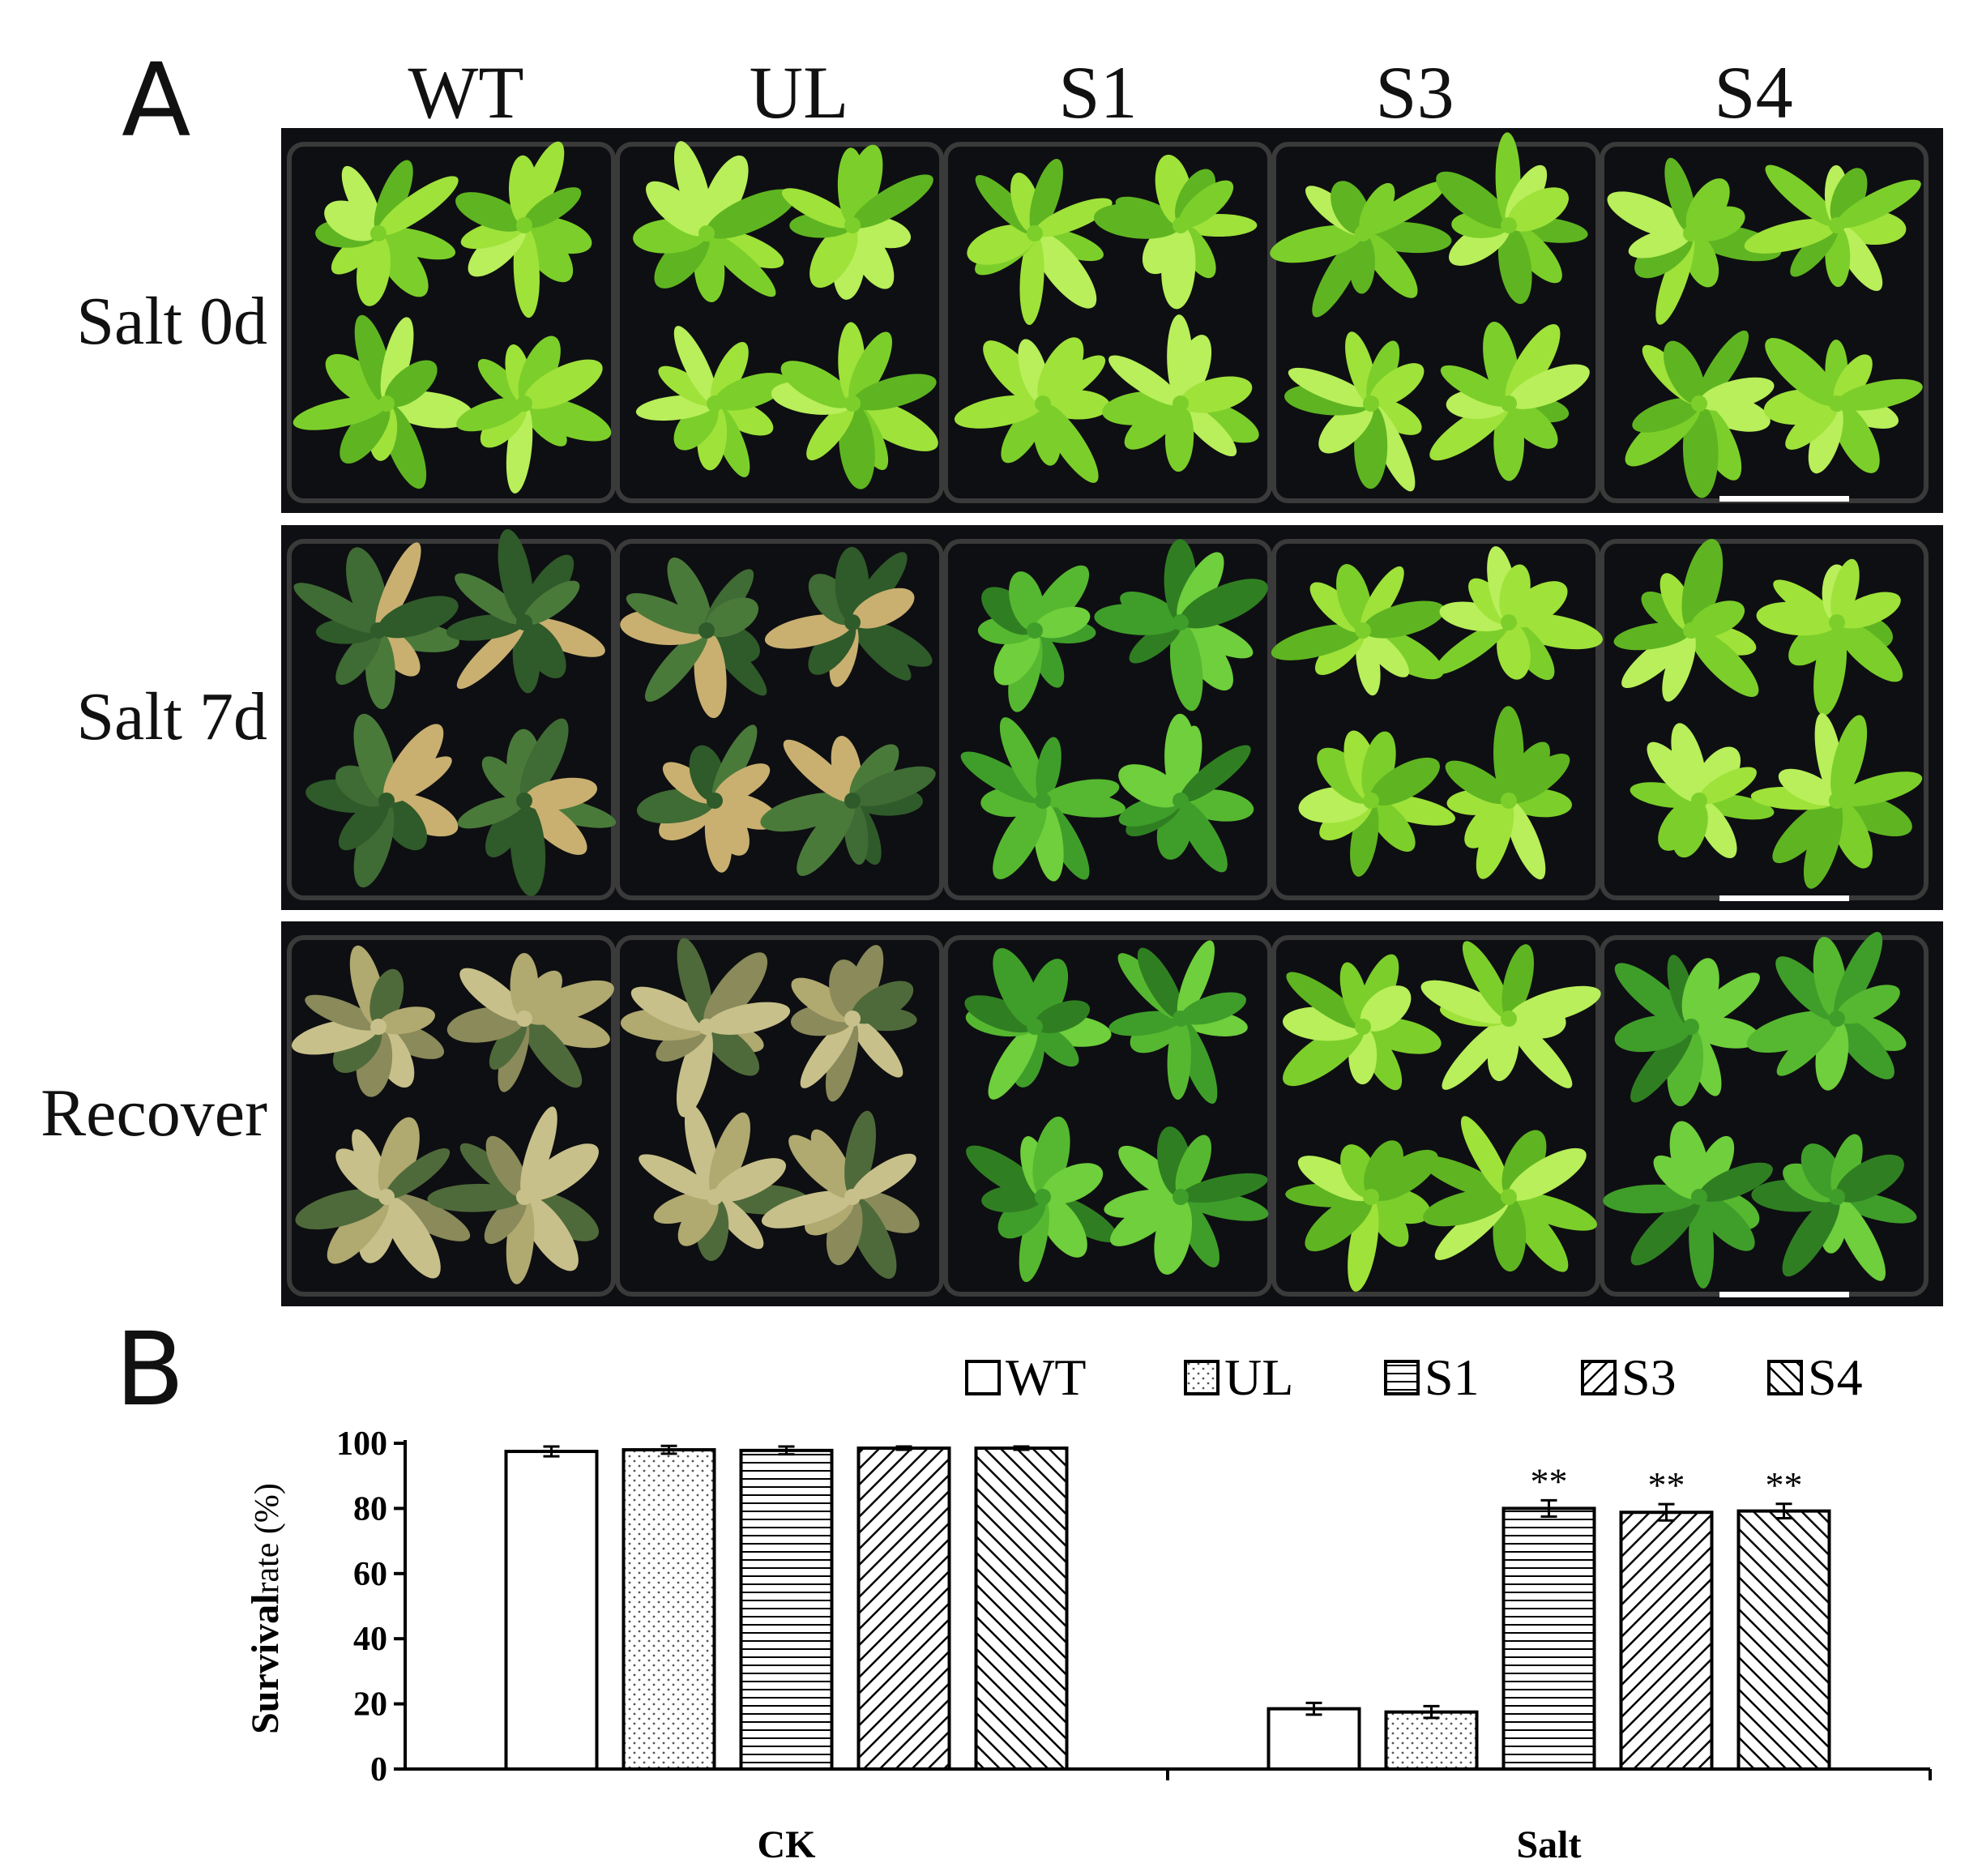  I want to click on row-label-salt-7d: Salt 7d, so click(171, 716).